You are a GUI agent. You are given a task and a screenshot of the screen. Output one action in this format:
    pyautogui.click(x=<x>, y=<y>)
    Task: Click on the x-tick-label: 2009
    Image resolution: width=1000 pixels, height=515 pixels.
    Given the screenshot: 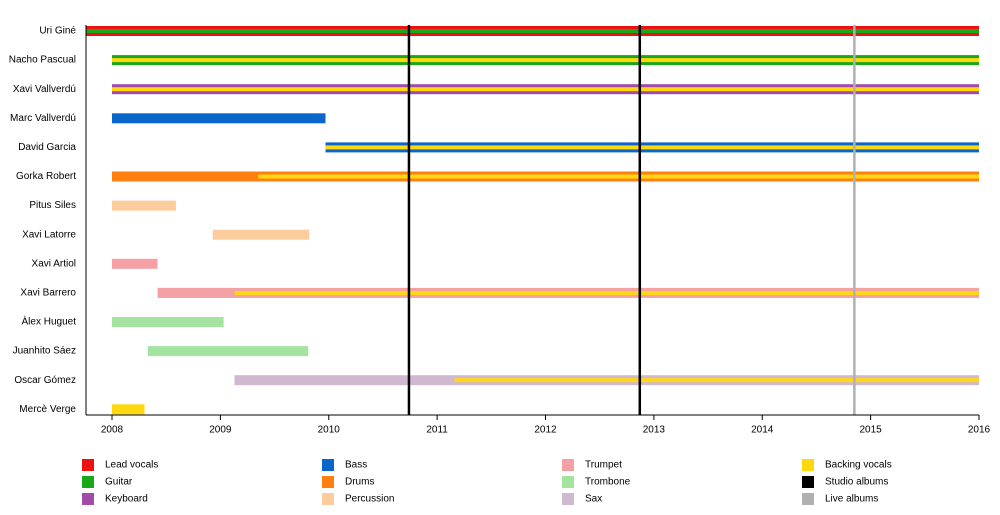 What is the action you would take?
    pyautogui.click(x=220, y=430)
    